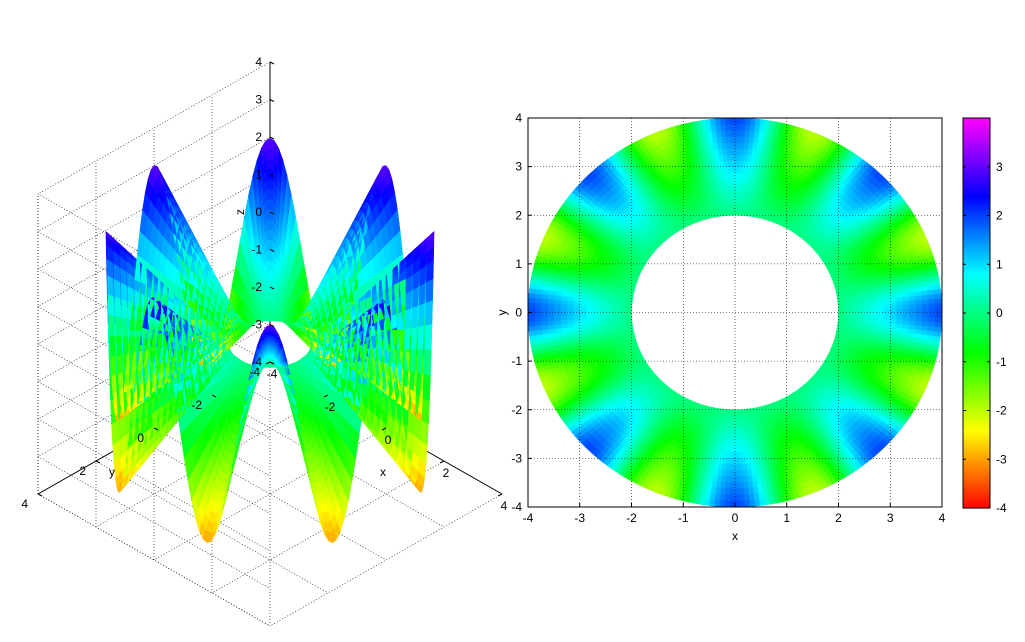  I want to click on z-tick-label: 0, so click(258, 212).